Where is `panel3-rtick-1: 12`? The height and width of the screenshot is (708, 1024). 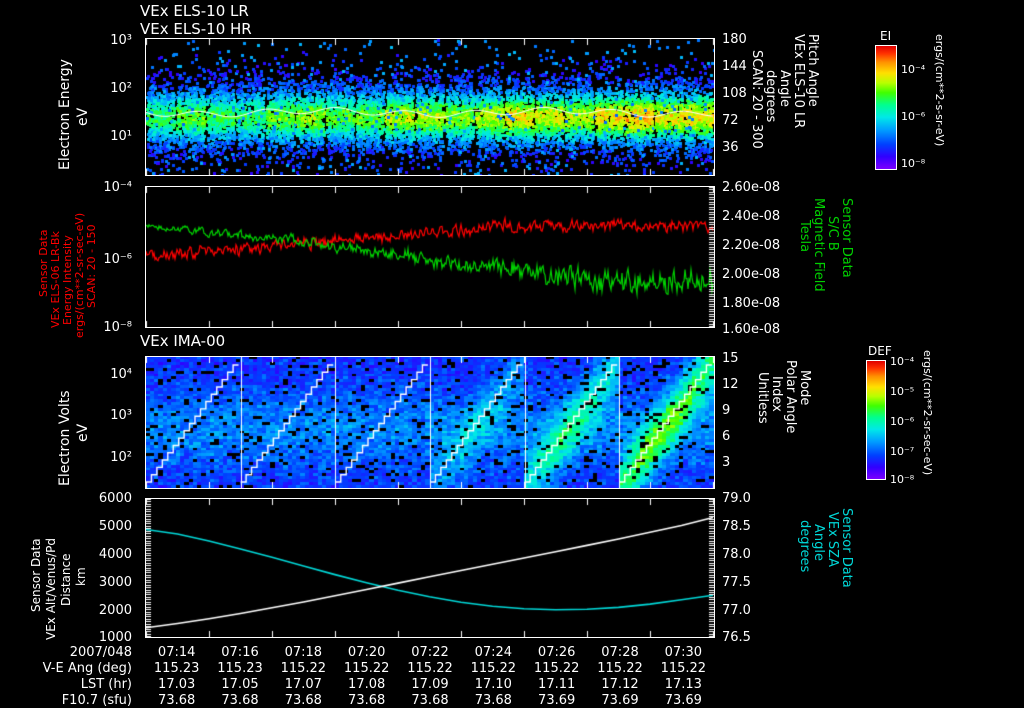
panel3-rtick-1: 12 is located at coordinates (730, 384).